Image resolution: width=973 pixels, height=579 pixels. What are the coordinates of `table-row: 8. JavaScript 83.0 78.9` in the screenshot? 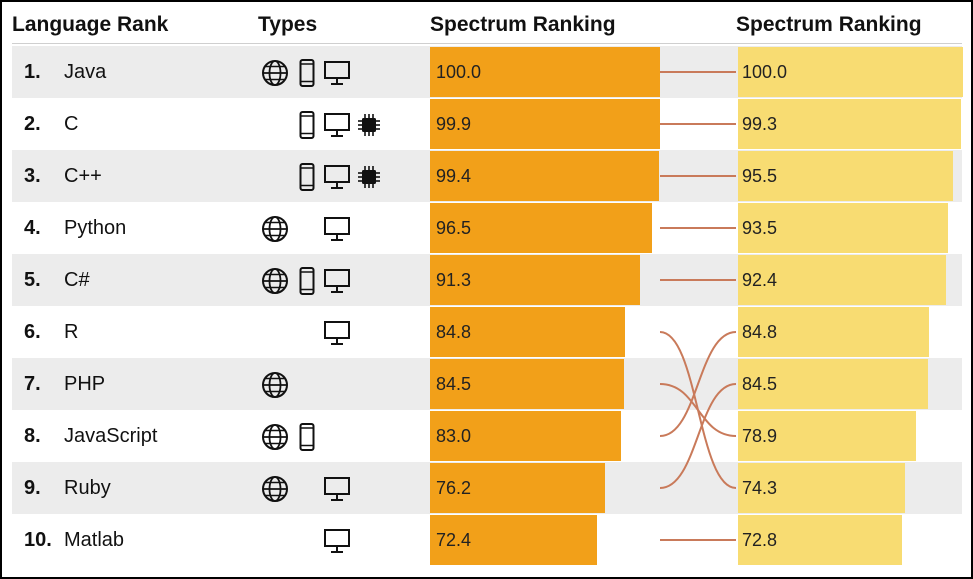 It's located at (487, 436).